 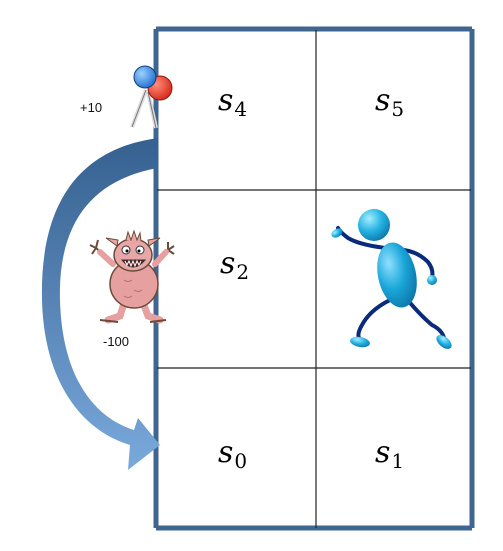 I want to click on lollipop-icon, so click(x=151, y=97).